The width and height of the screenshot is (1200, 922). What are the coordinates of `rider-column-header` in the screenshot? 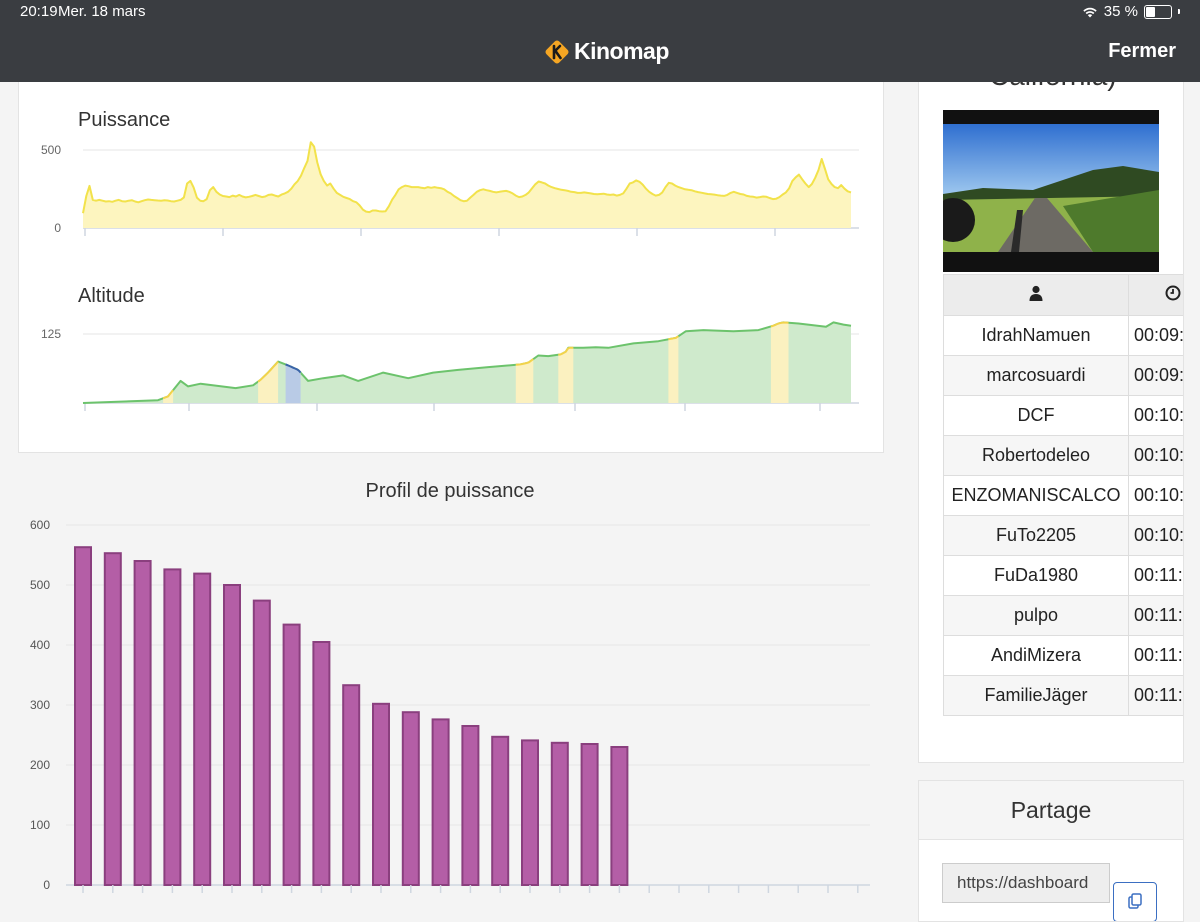 It's located at (1036, 295).